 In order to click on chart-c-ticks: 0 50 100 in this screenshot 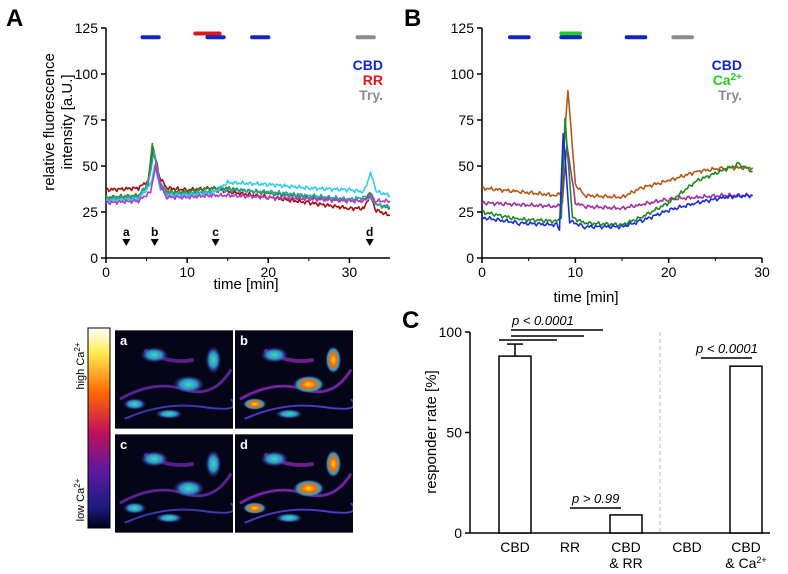, I will do `click(454, 432)`.